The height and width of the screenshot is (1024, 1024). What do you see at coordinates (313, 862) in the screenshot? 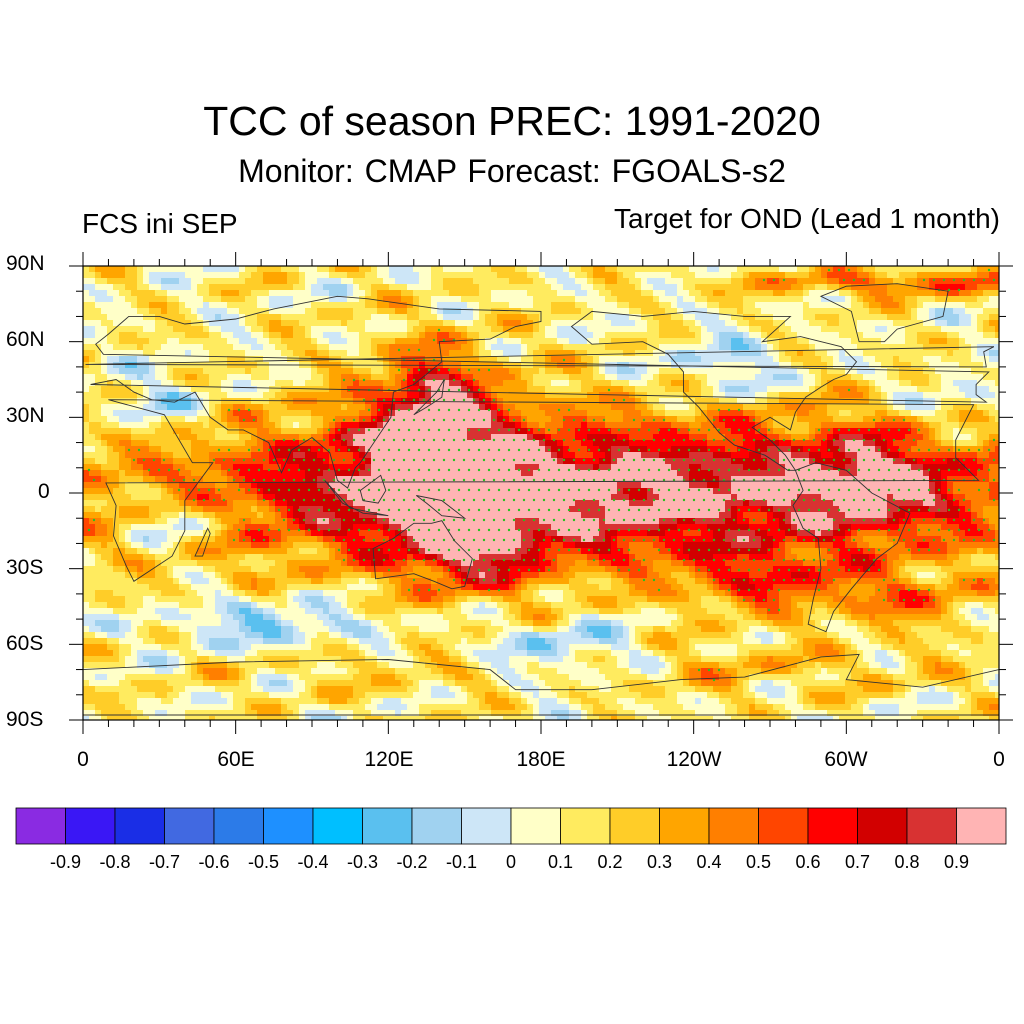
I see `colorbar-label: -0.4` at bounding box center [313, 862].